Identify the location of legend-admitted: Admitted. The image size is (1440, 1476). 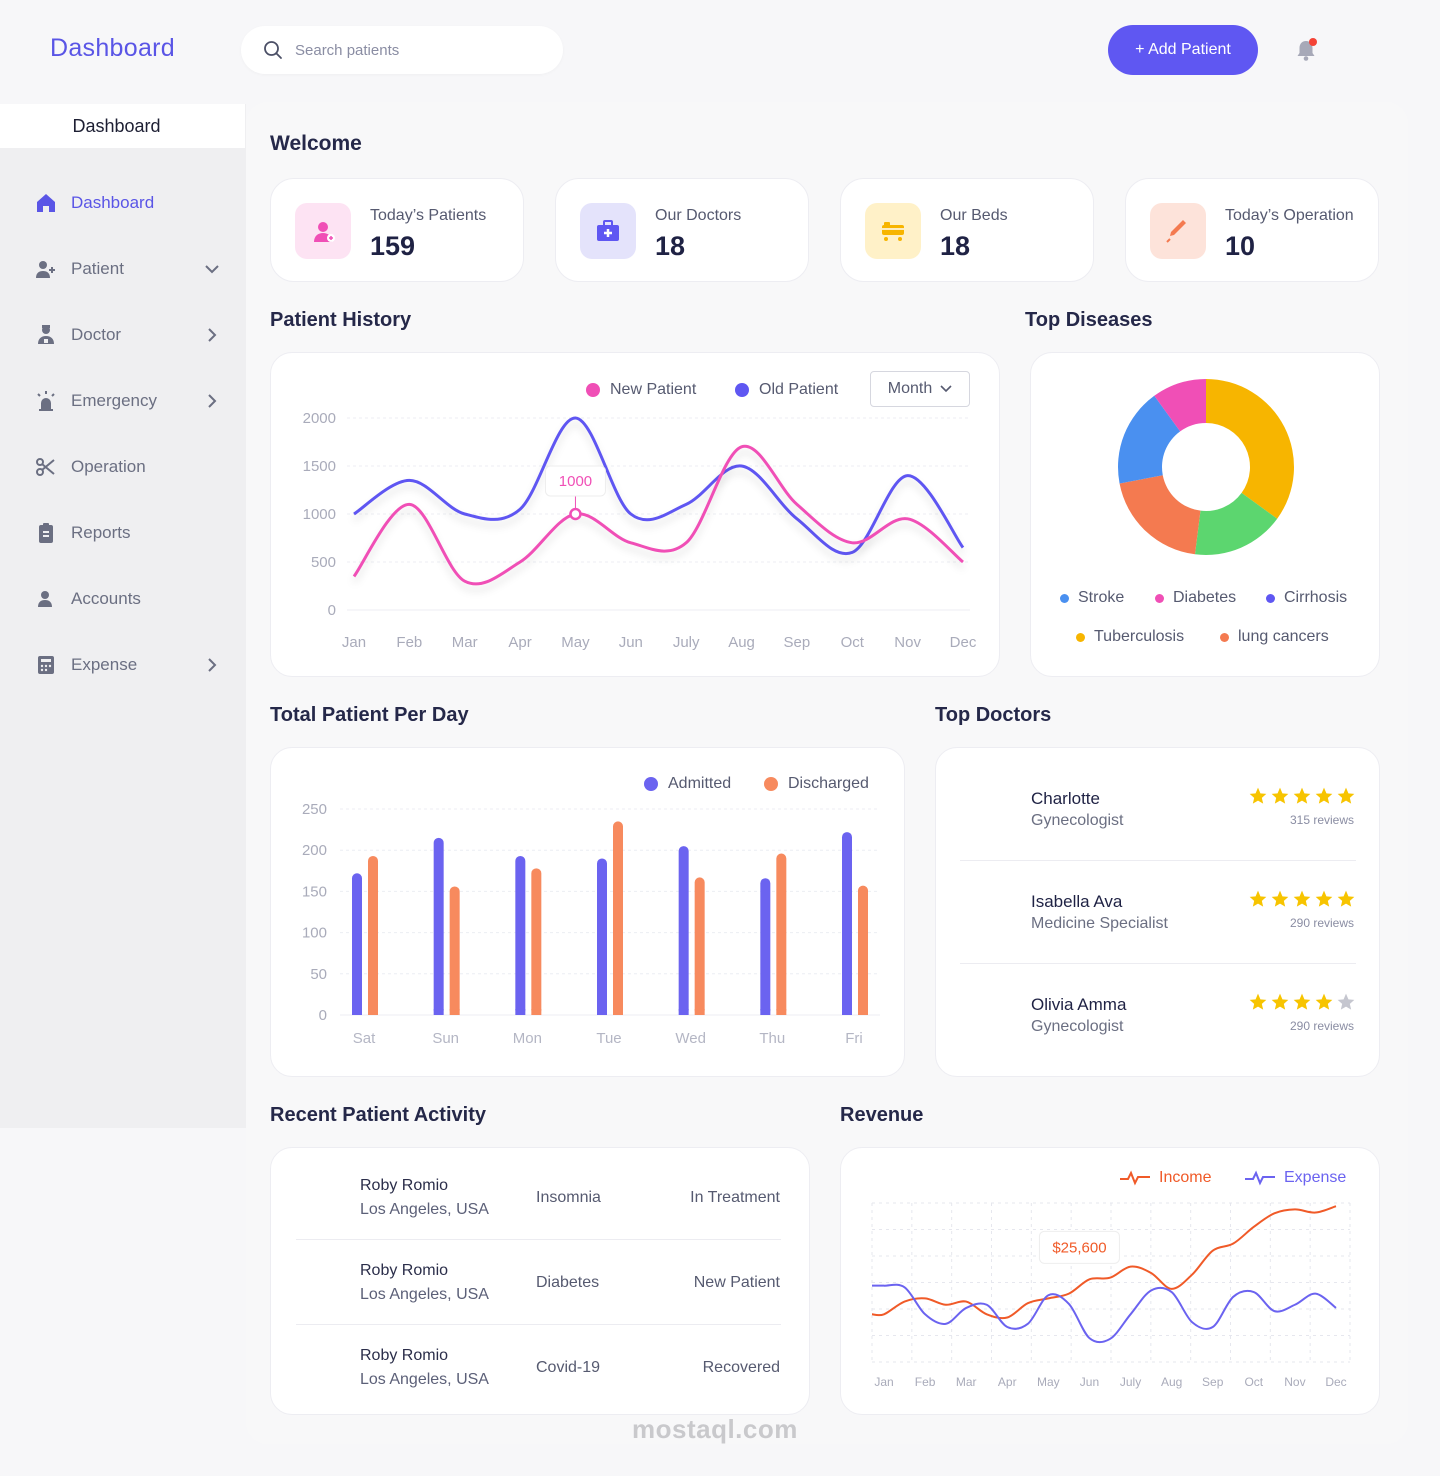
(687, 784).